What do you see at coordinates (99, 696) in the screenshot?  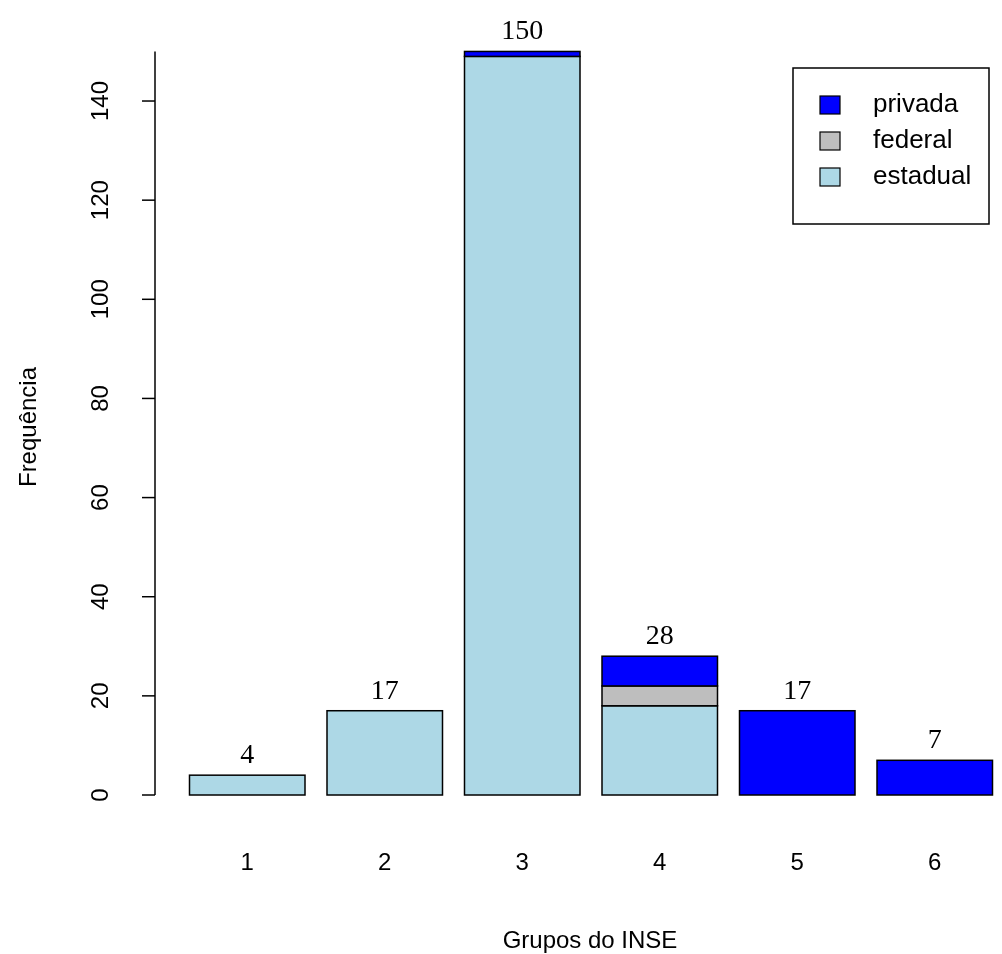 I see `y-tick-label: 20` at bounding box center [99, 696].